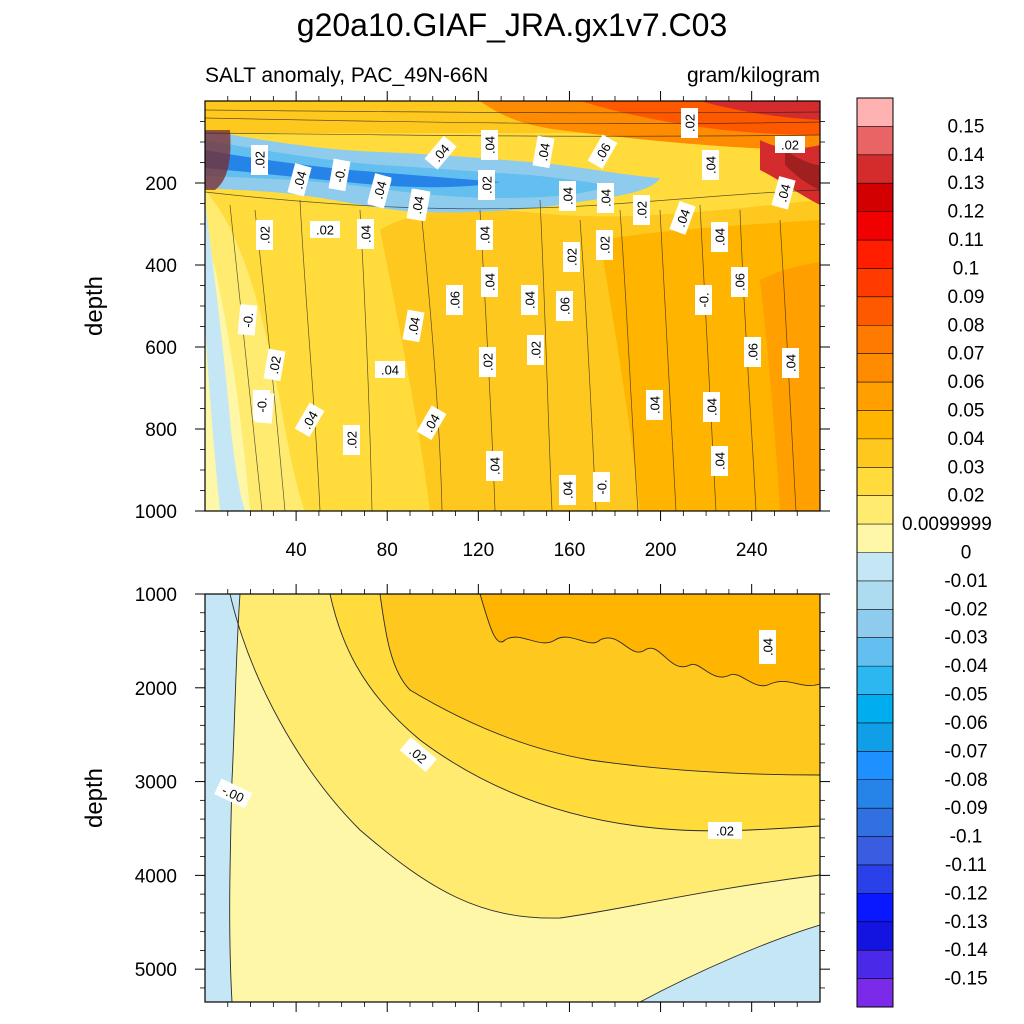 The image size is (1024, 1024). Describe the element at coordinates (965, 893) in the screenshot. I see `colorbar-level-label: -0.12` at that location.